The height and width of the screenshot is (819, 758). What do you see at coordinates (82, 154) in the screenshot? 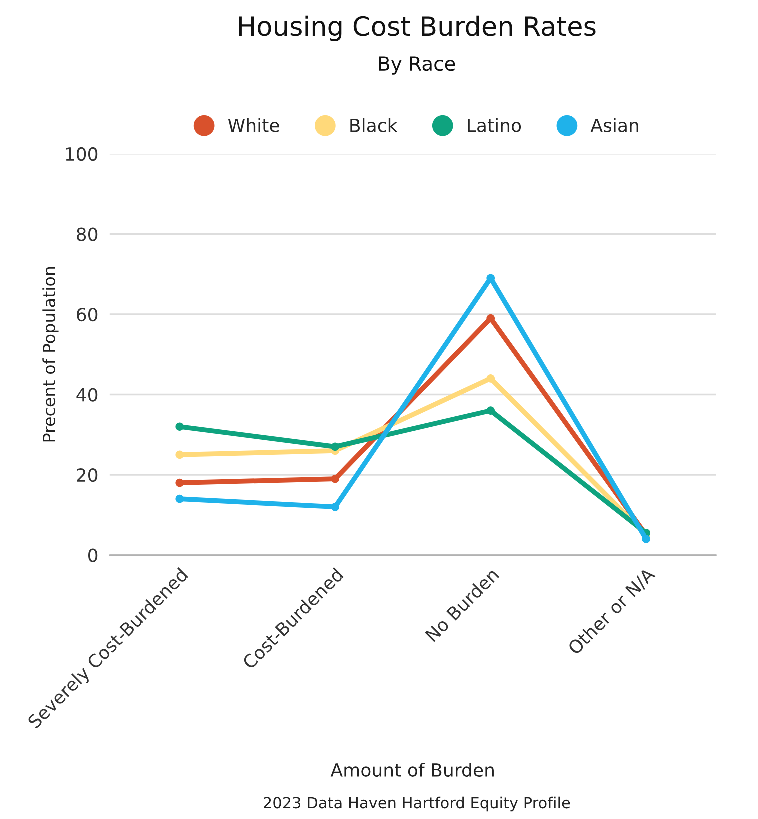
I see `y-tick-label: 100` at bounding box center [82, 154].